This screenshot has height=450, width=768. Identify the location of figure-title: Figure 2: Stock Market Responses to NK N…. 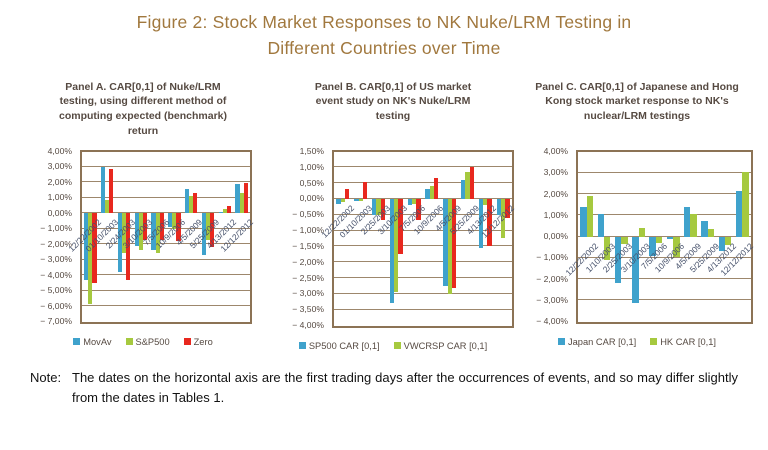
(384, 35).